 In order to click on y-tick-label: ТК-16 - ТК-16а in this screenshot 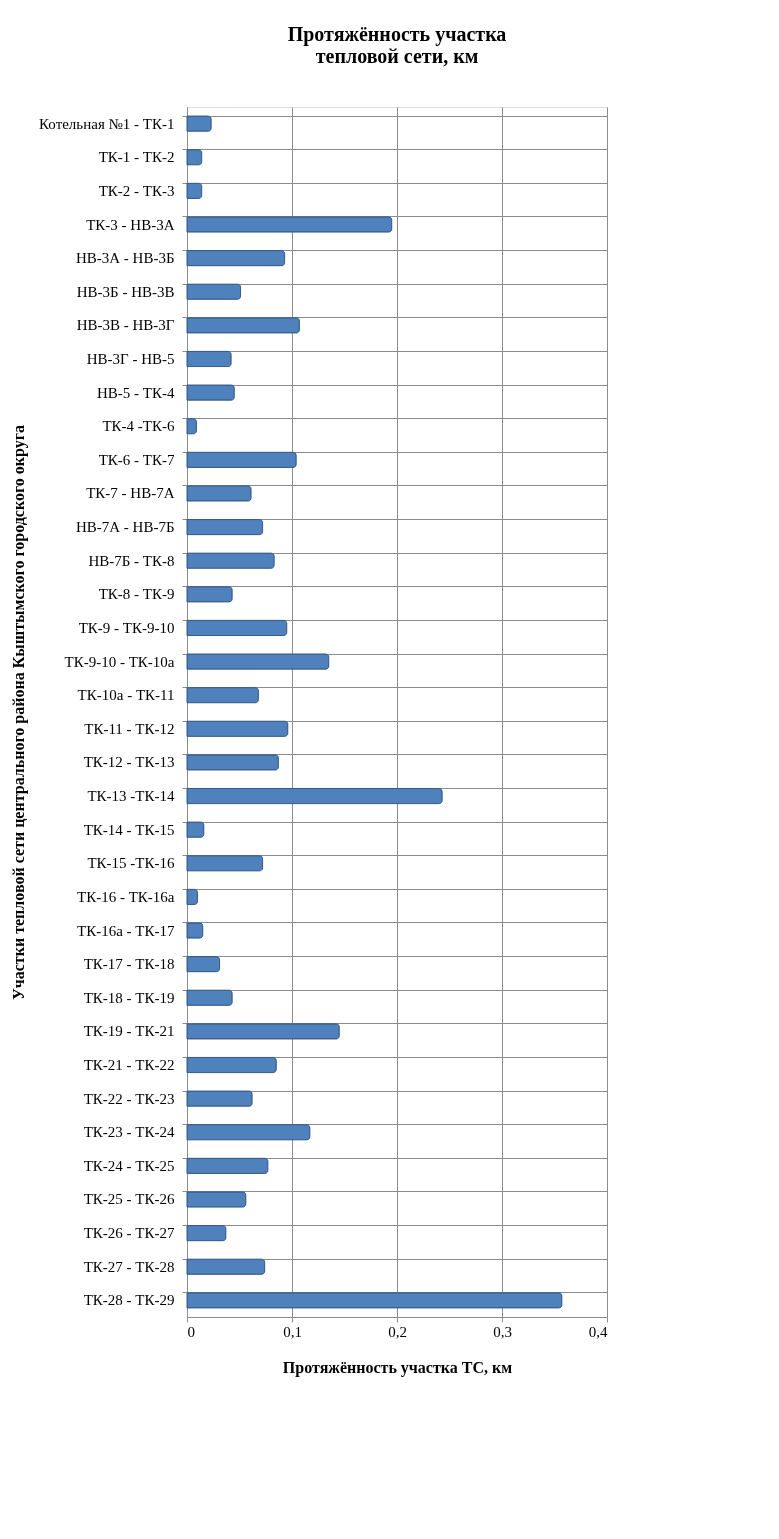, I will do `click(126, 896)`.